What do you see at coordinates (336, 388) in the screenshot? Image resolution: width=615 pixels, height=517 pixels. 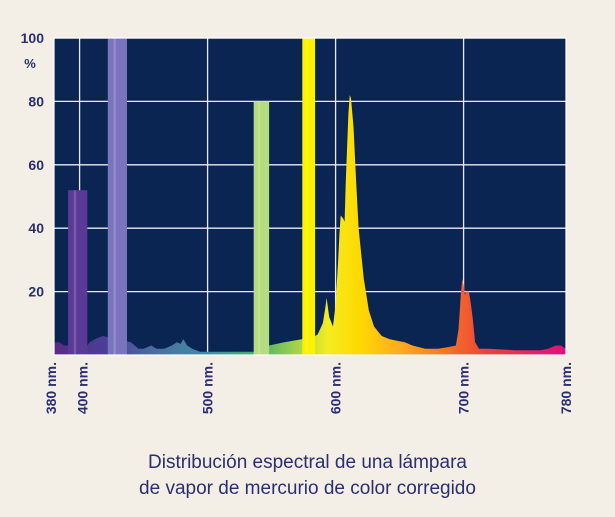 I see `x-tick-label-600: 600 nm.` at bounding box center [336, 388].